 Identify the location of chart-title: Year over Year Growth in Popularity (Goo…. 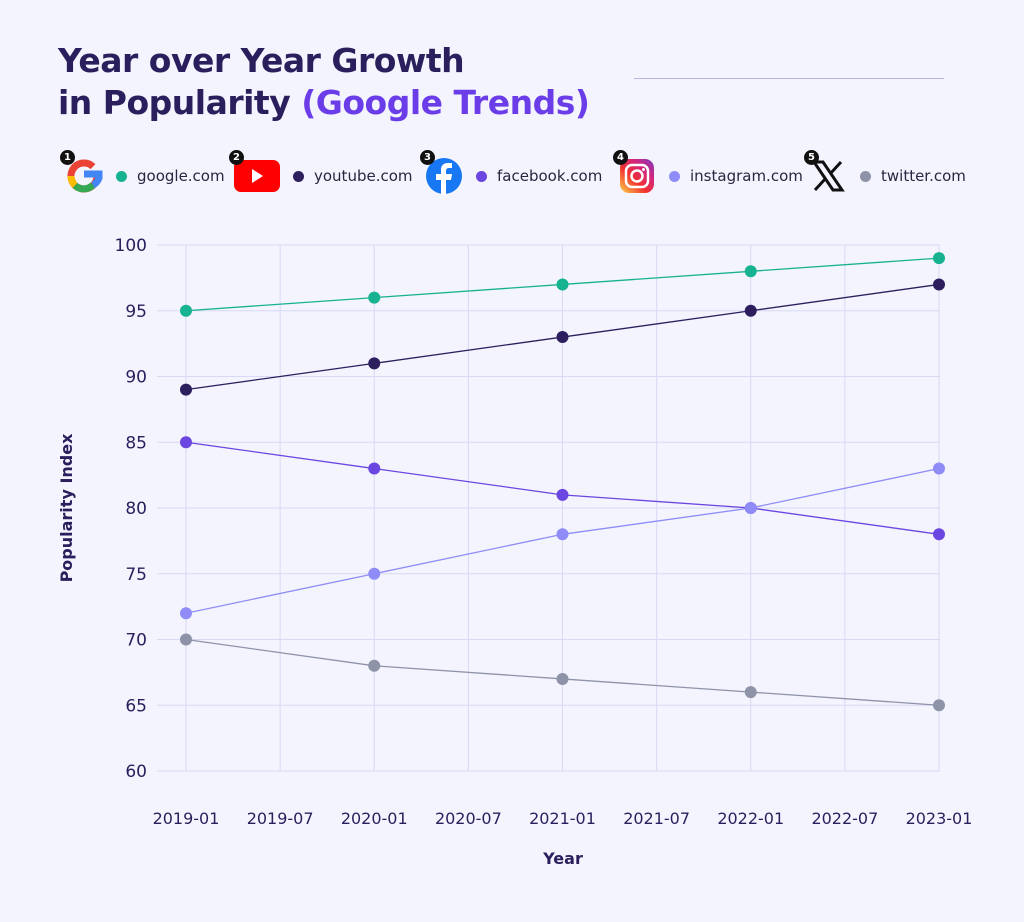
(324, 82).